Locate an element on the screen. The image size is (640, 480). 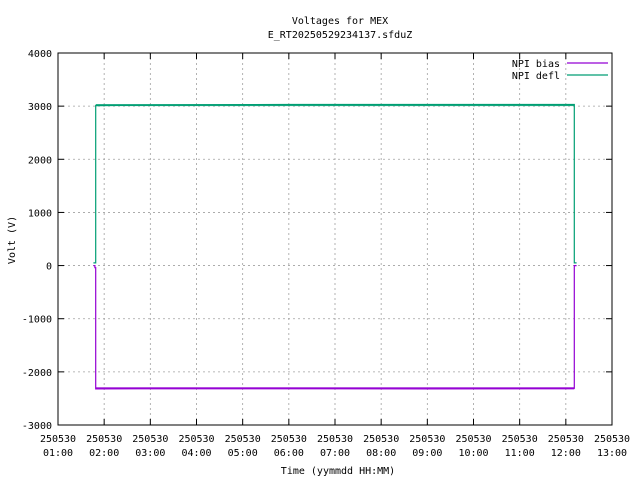
x-tick-label-time: 12:00 is located at coordinates (566, 453).